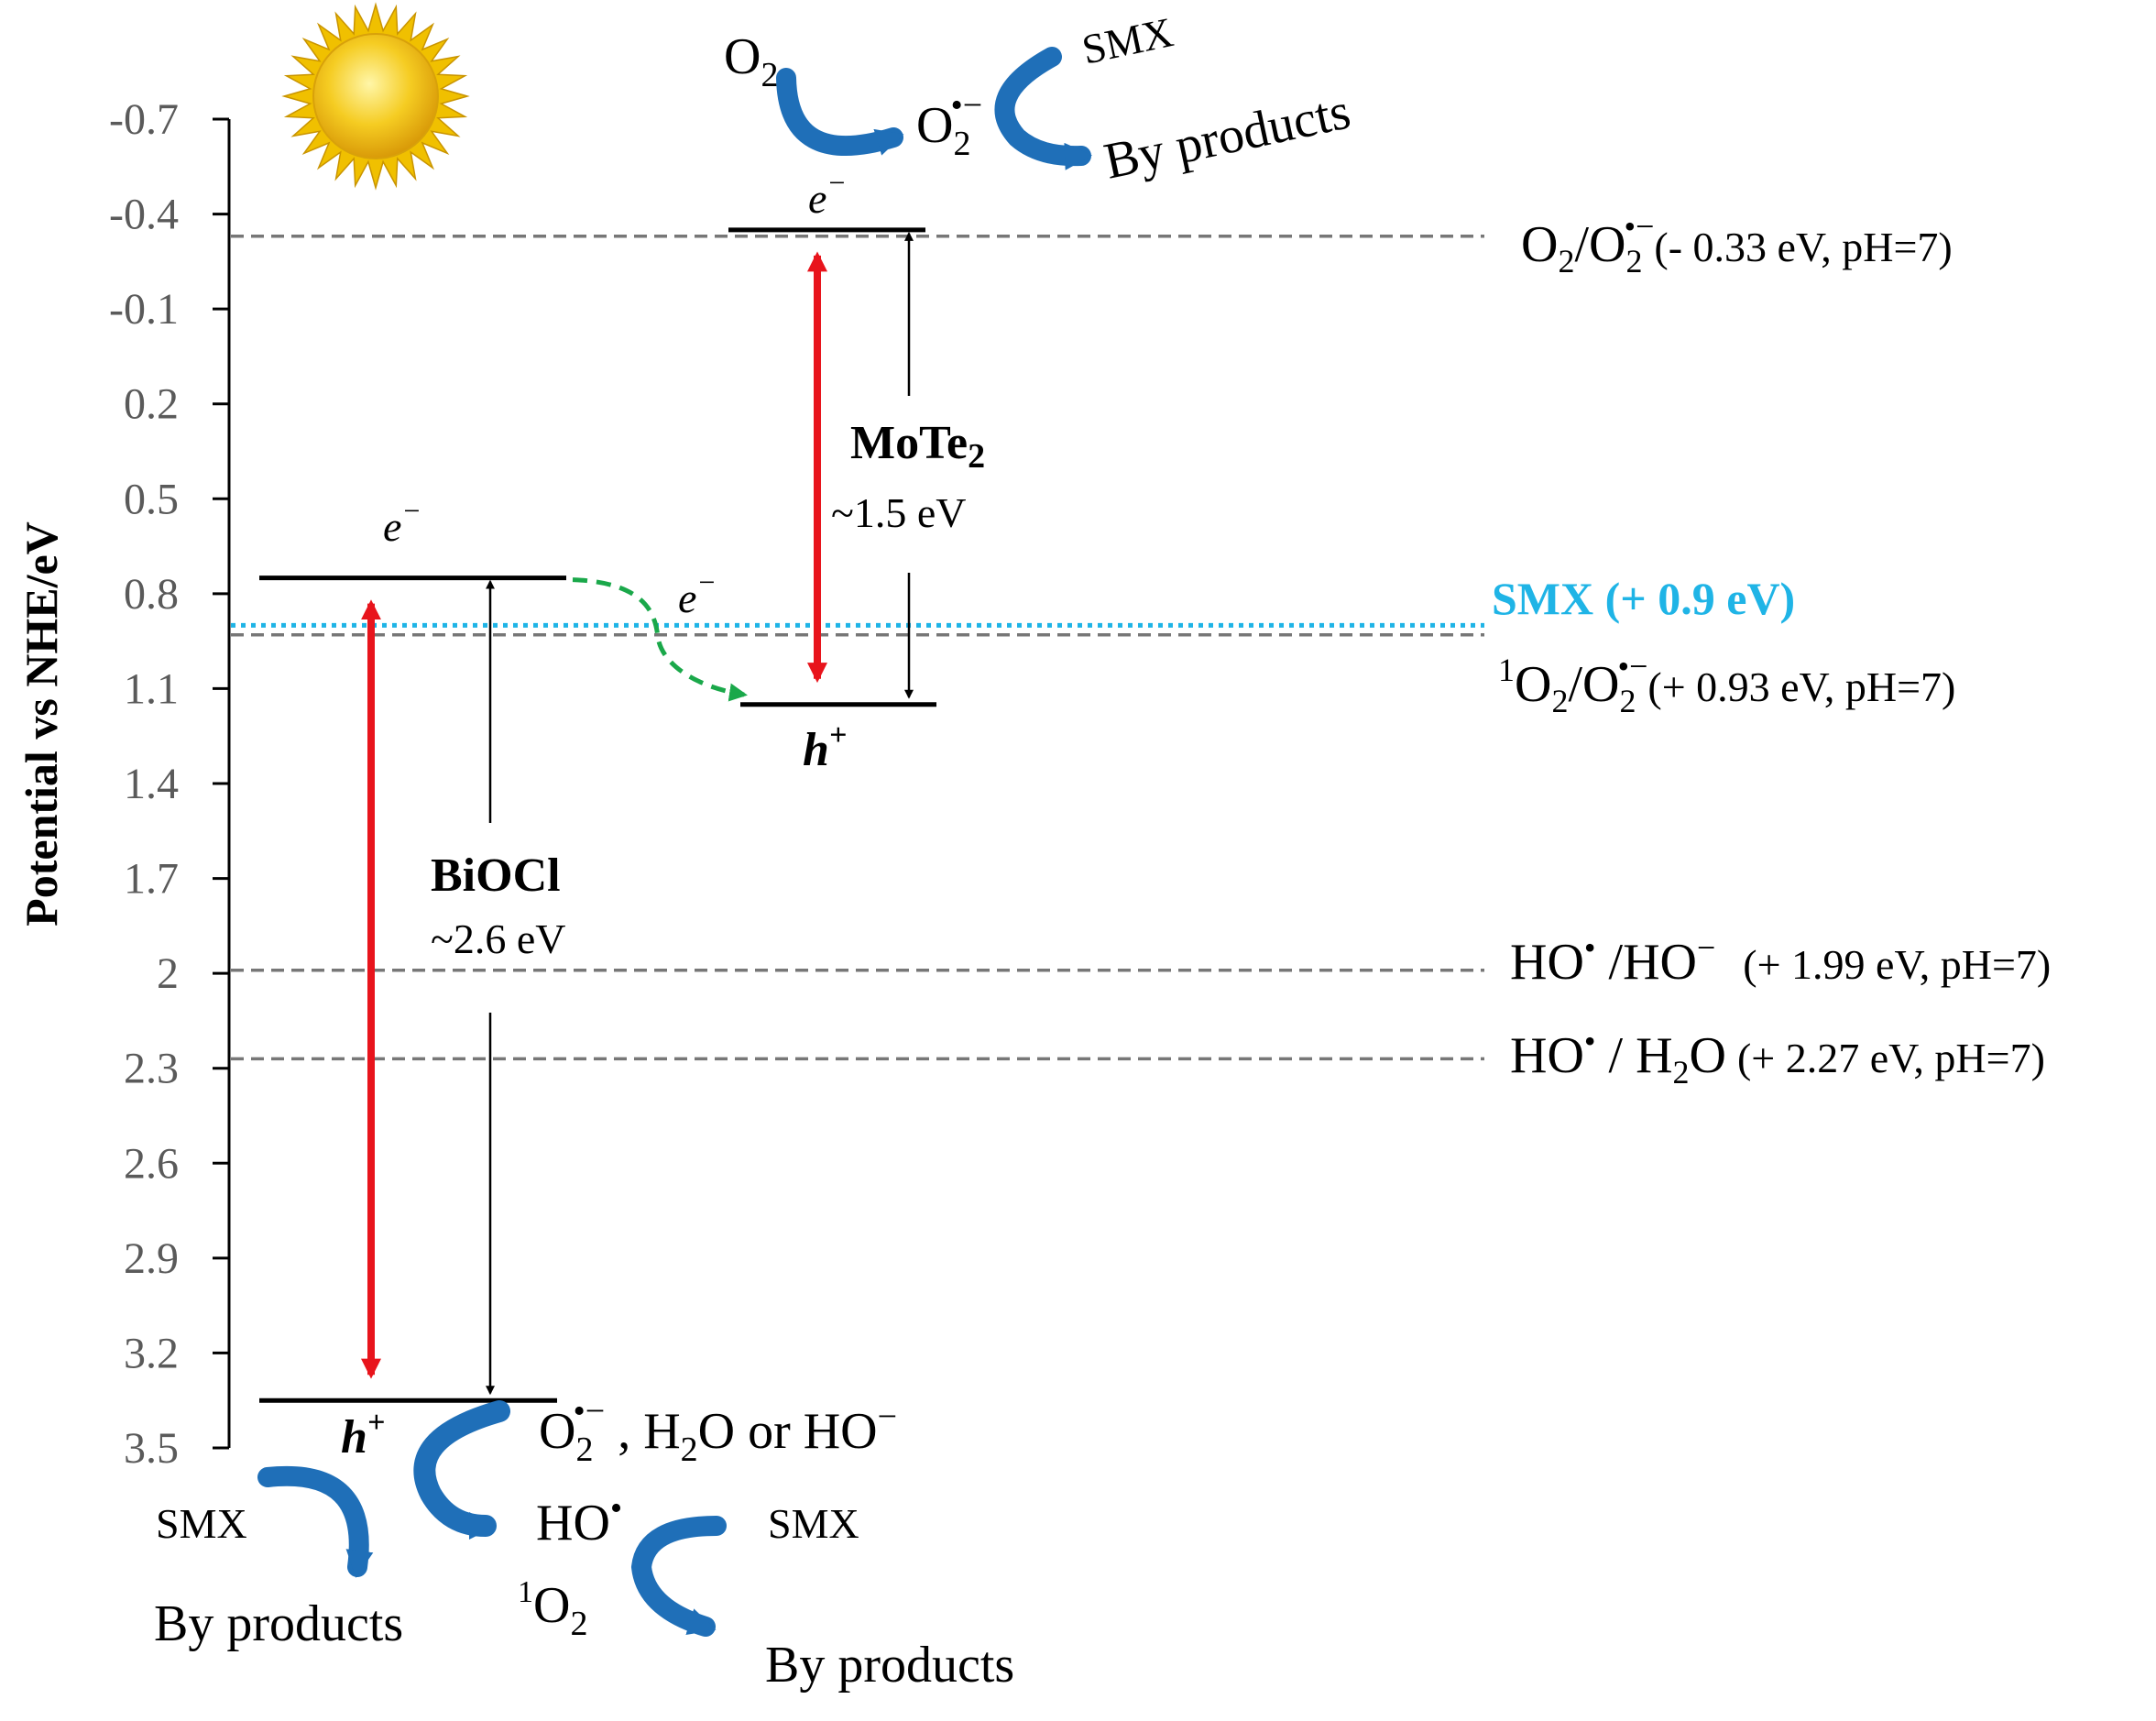  I want to click on smx-label-bottom-right: SMX, so click(813, 1523).